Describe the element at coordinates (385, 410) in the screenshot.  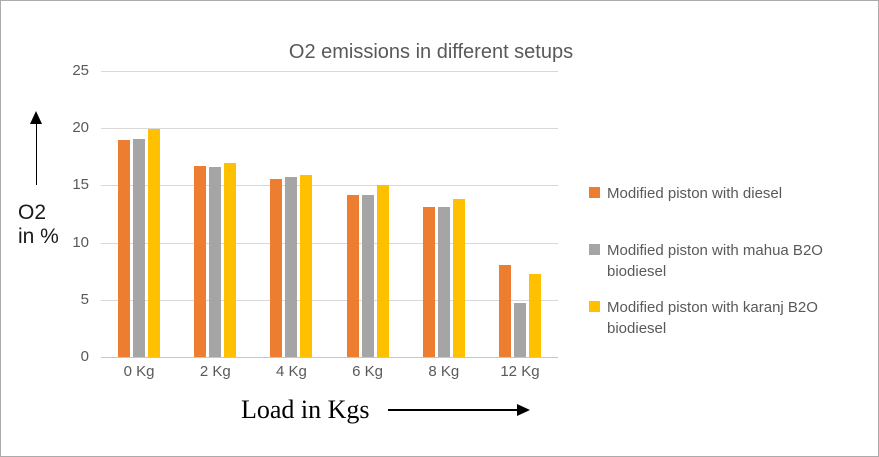
I see `x-axis-label: Load in Kgs` at that location.